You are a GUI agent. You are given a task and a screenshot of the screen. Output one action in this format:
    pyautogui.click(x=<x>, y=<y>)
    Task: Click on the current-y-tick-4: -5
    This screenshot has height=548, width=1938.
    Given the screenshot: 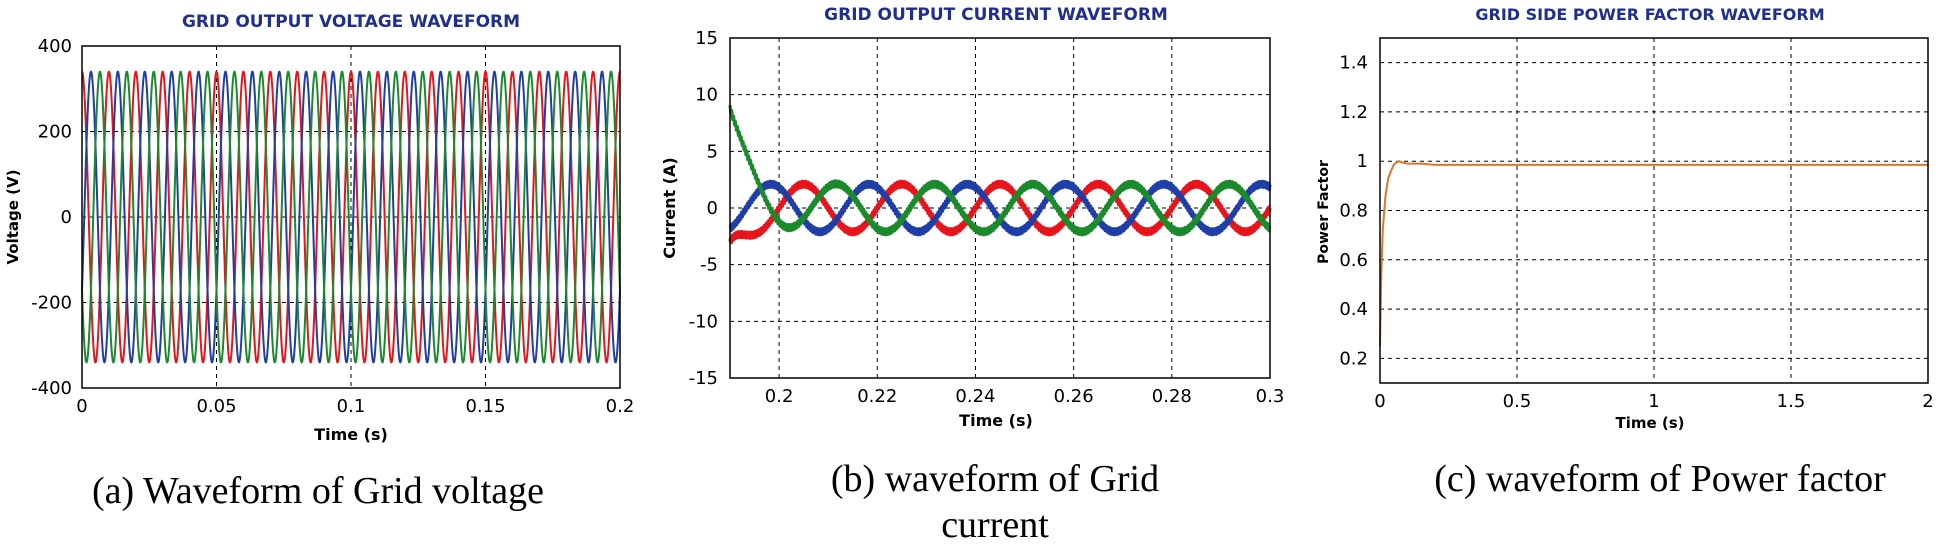 What is the action you would take?
    pyautogui.click(x=709, y=265)
    